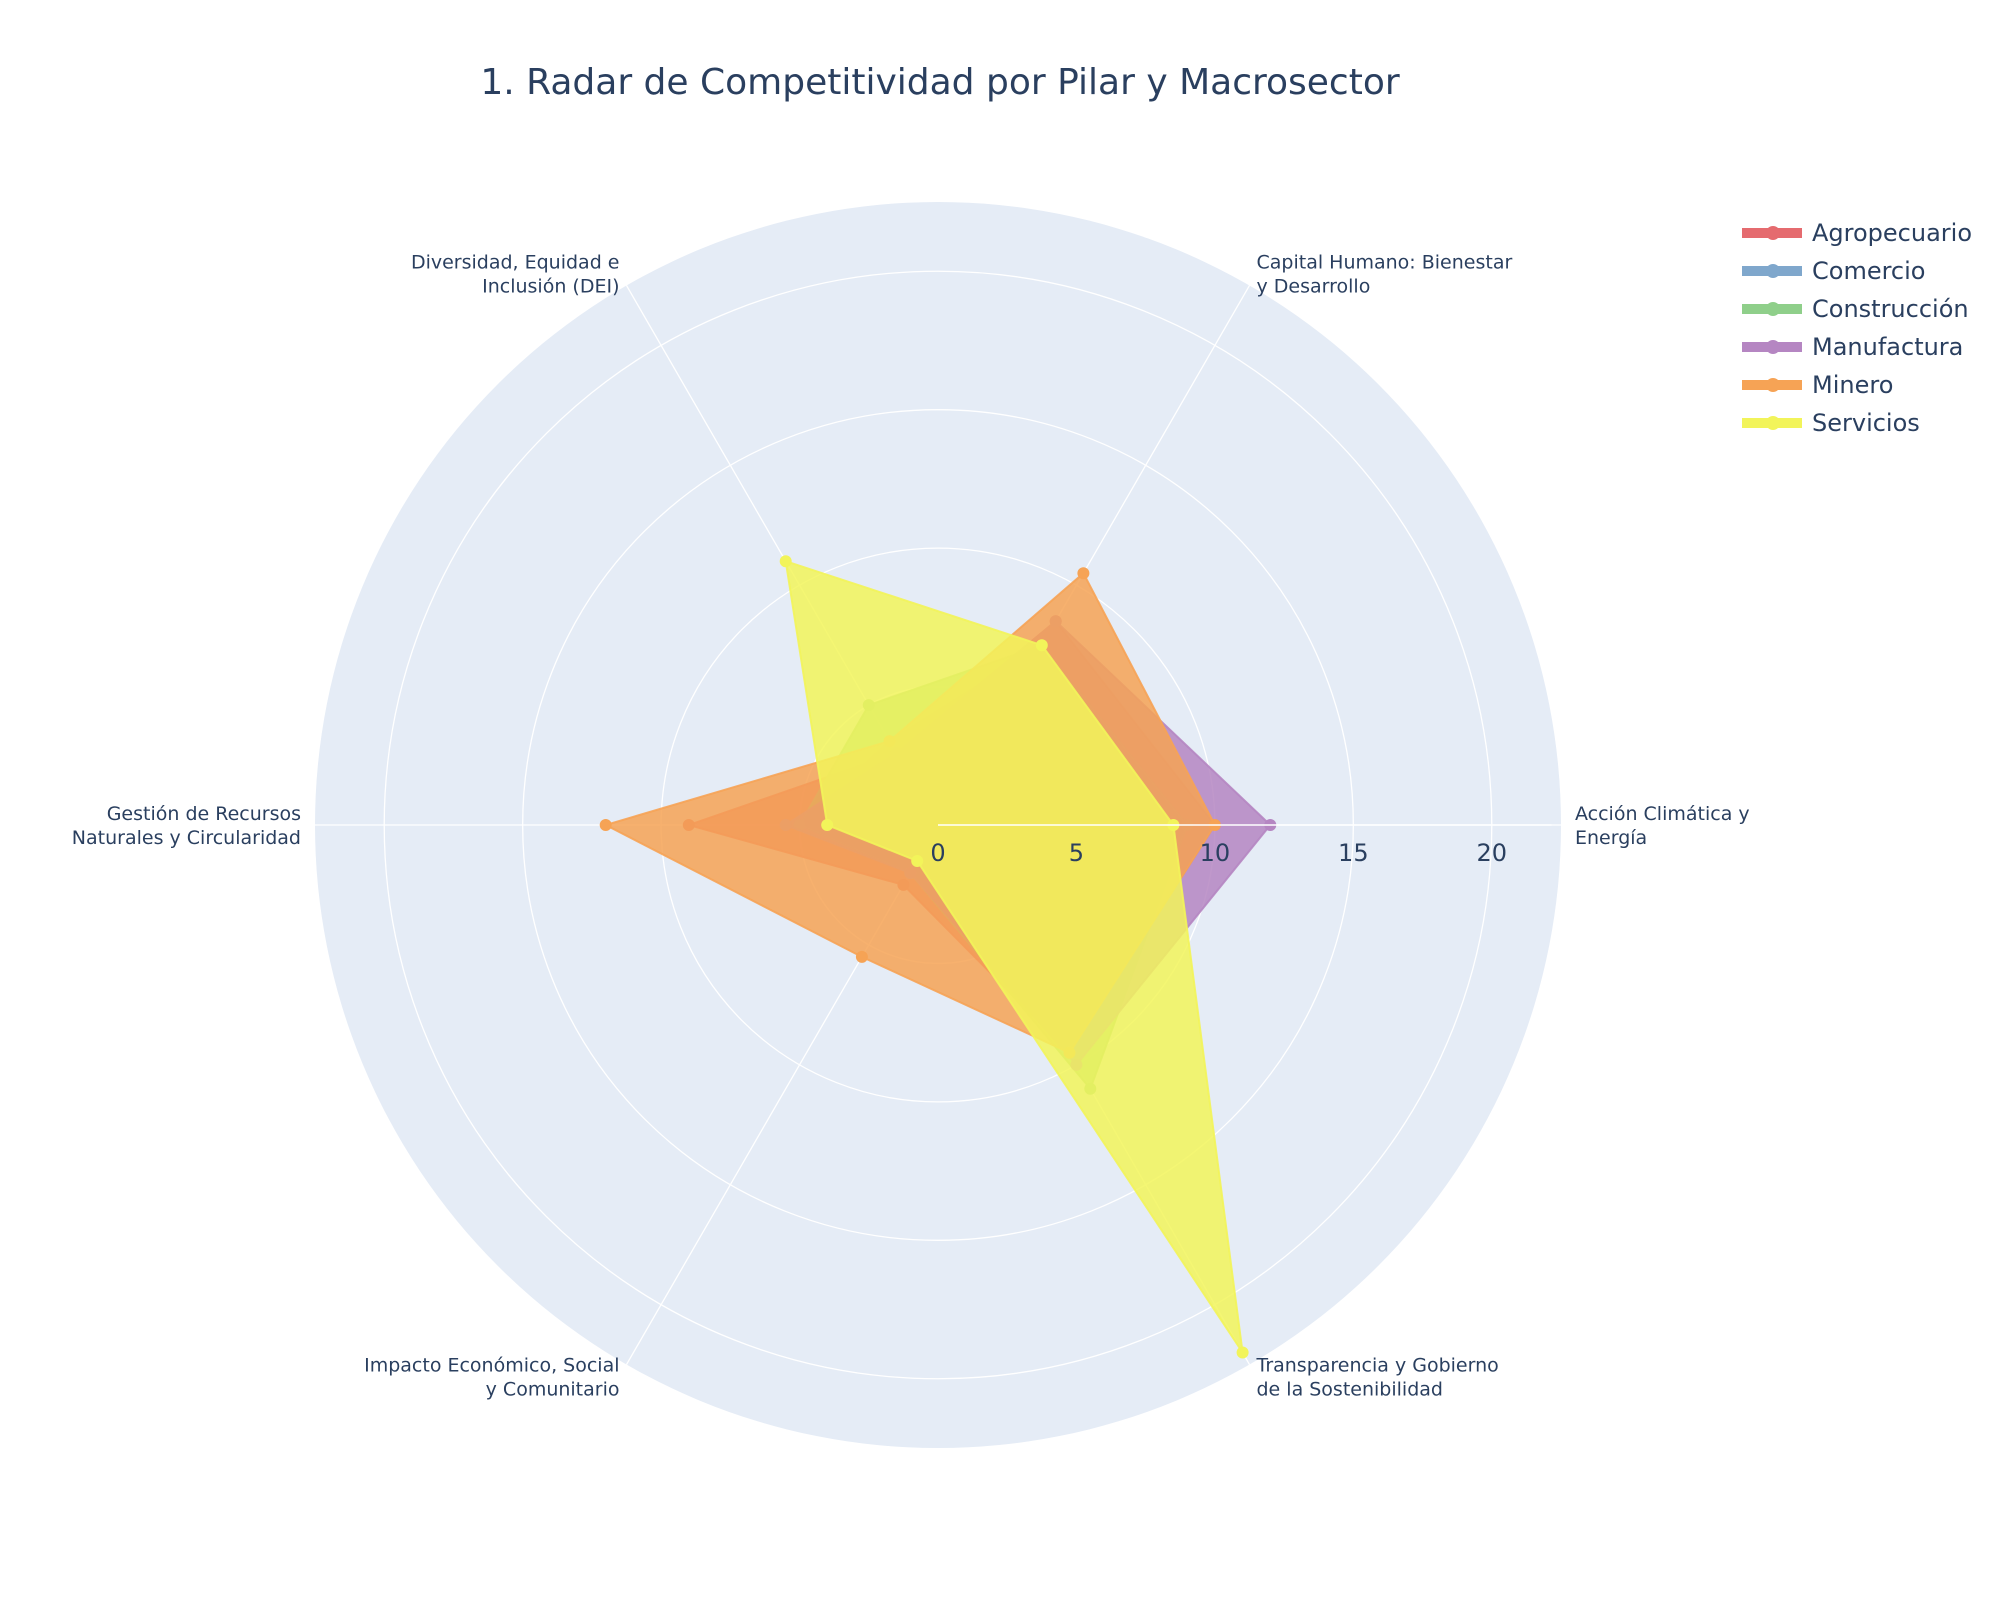 The height and width of the screenshot is (1600, 2000). What do you see at coordinates (1890, 309) in the screenshot?
I see `legend-label: Construcción` at bounding box center [1890, 309].